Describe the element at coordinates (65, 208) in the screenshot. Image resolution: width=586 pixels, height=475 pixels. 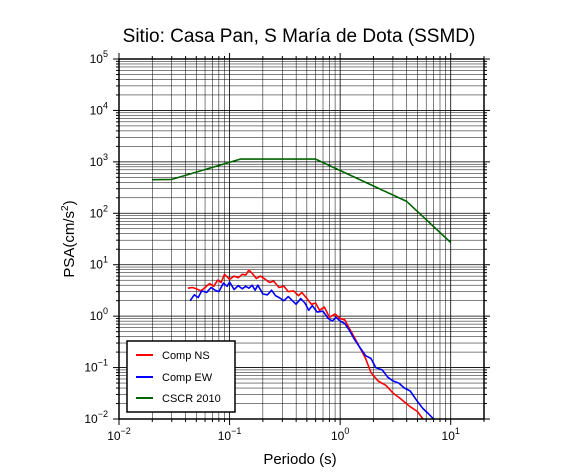
I see `y-axis-label-sup: 2` at that location.